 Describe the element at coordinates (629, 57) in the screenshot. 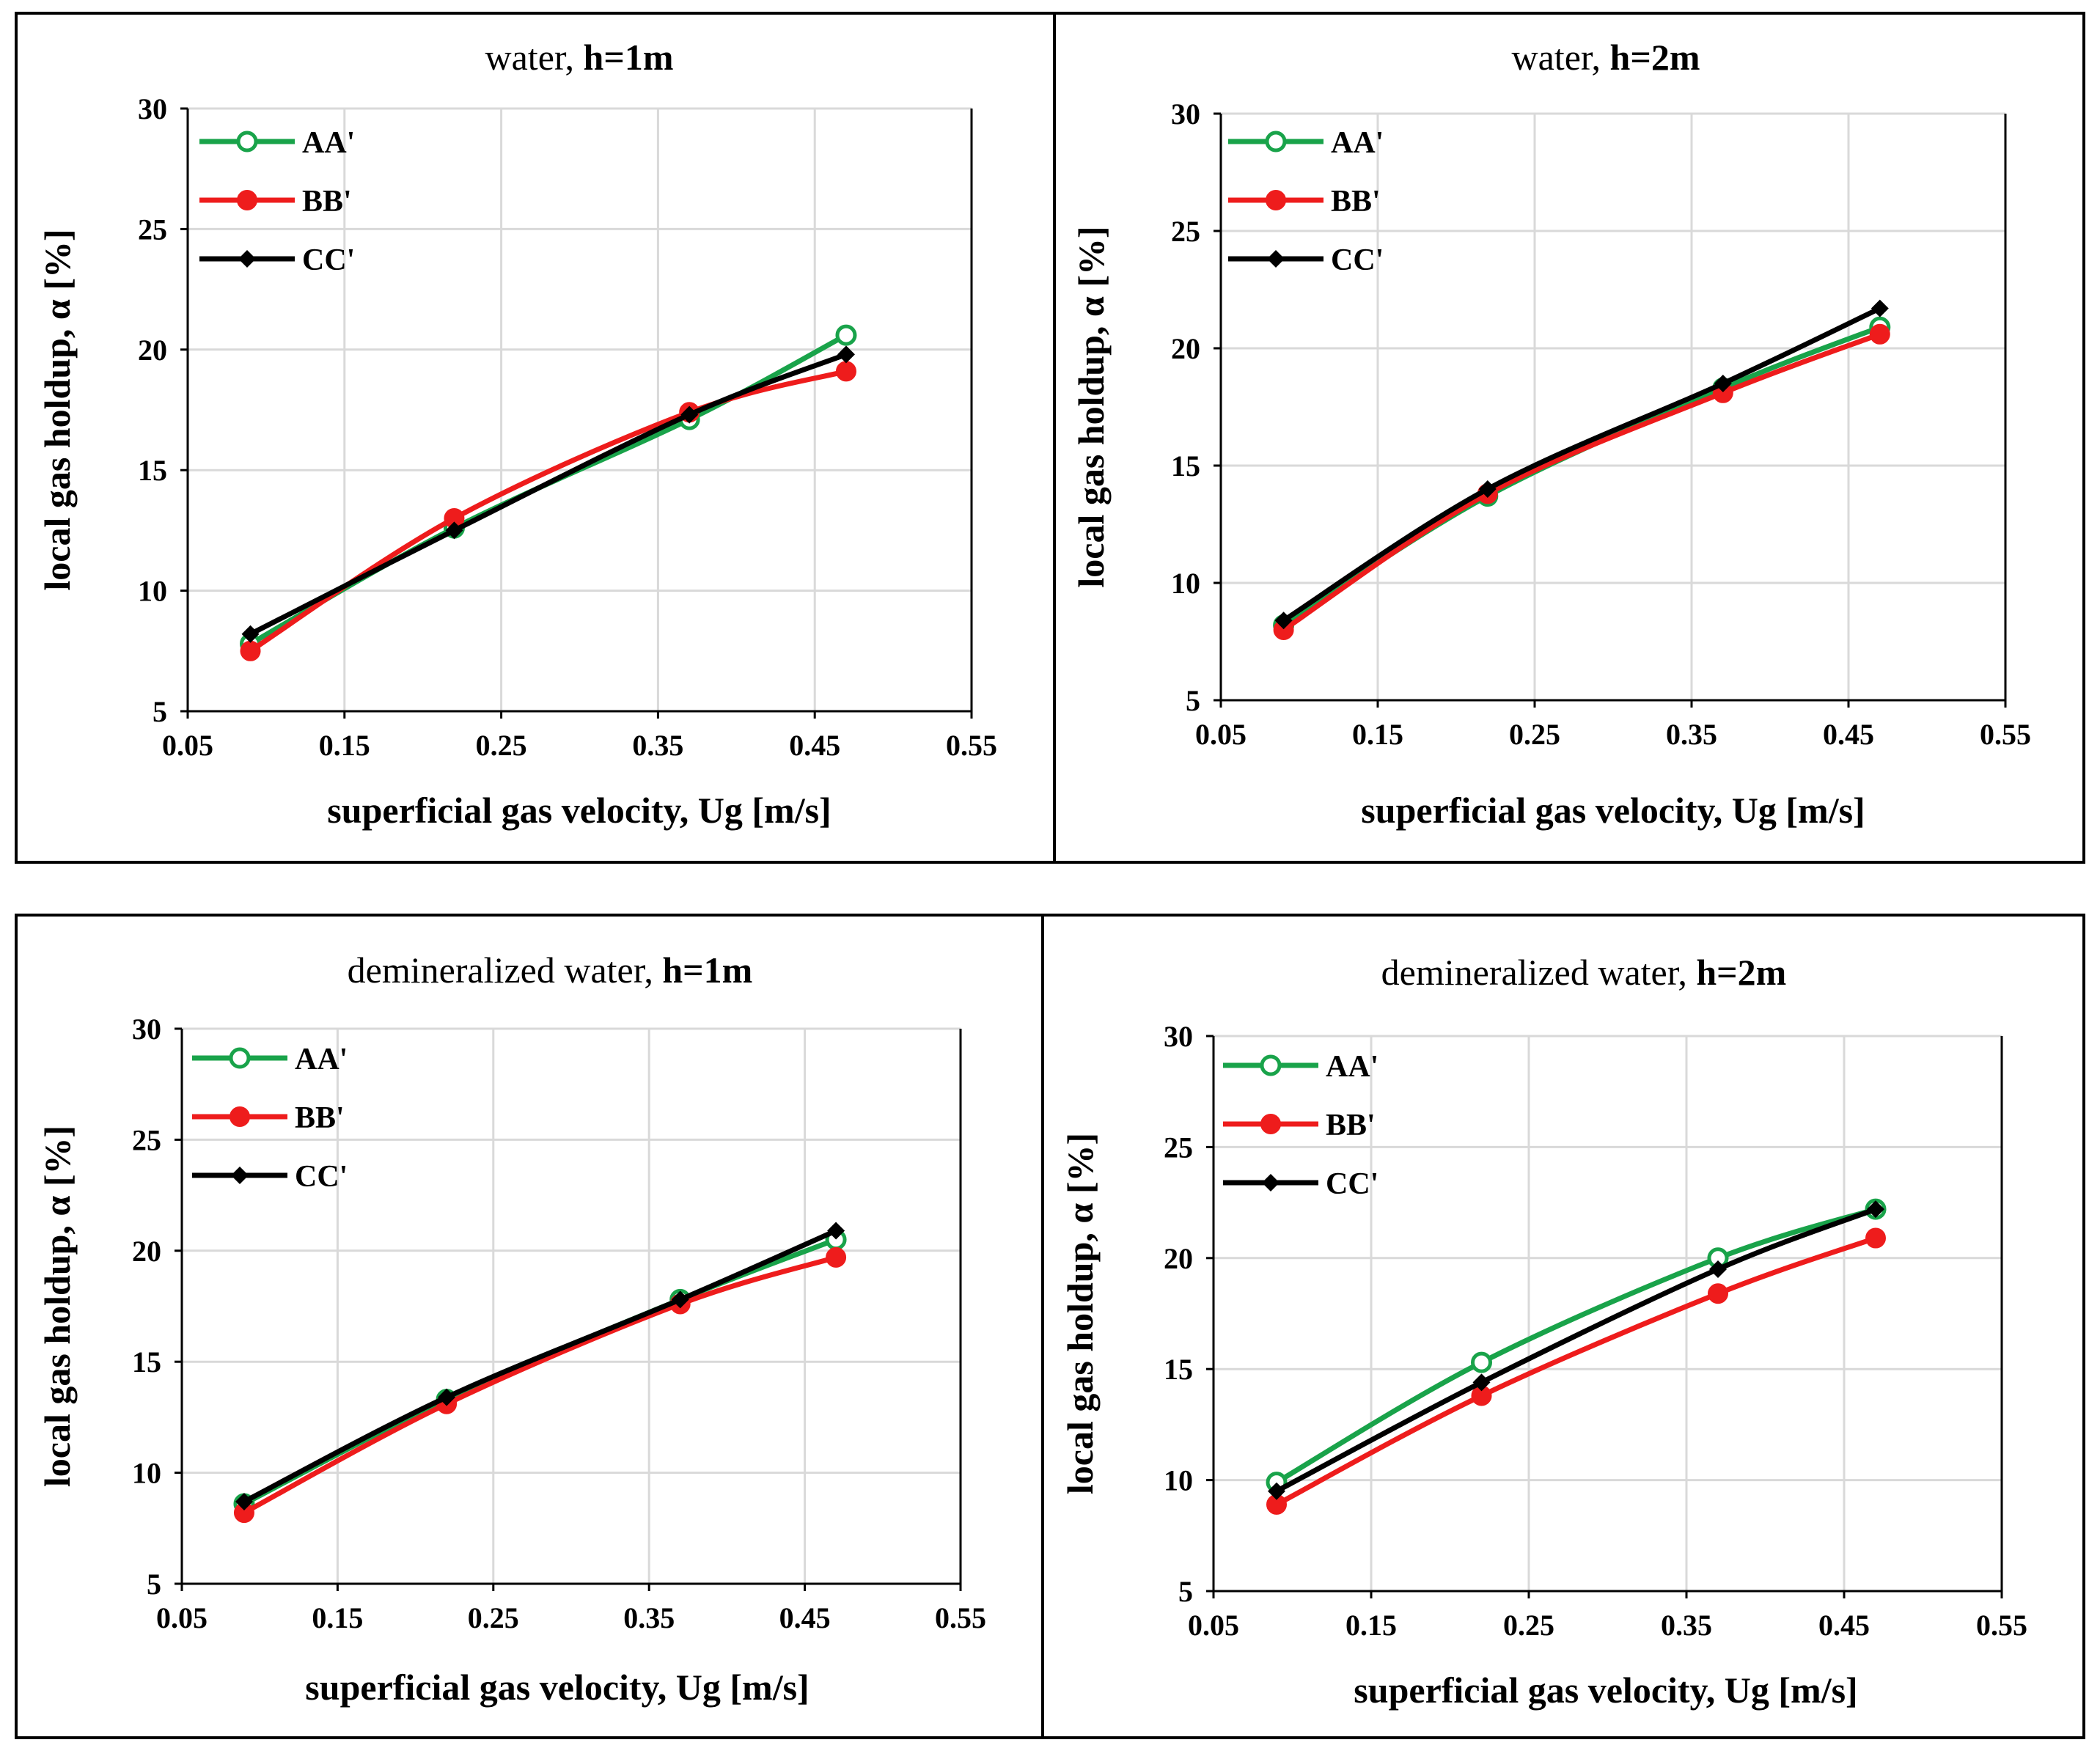

I see `chart-title-bold: h=1m` at that location.